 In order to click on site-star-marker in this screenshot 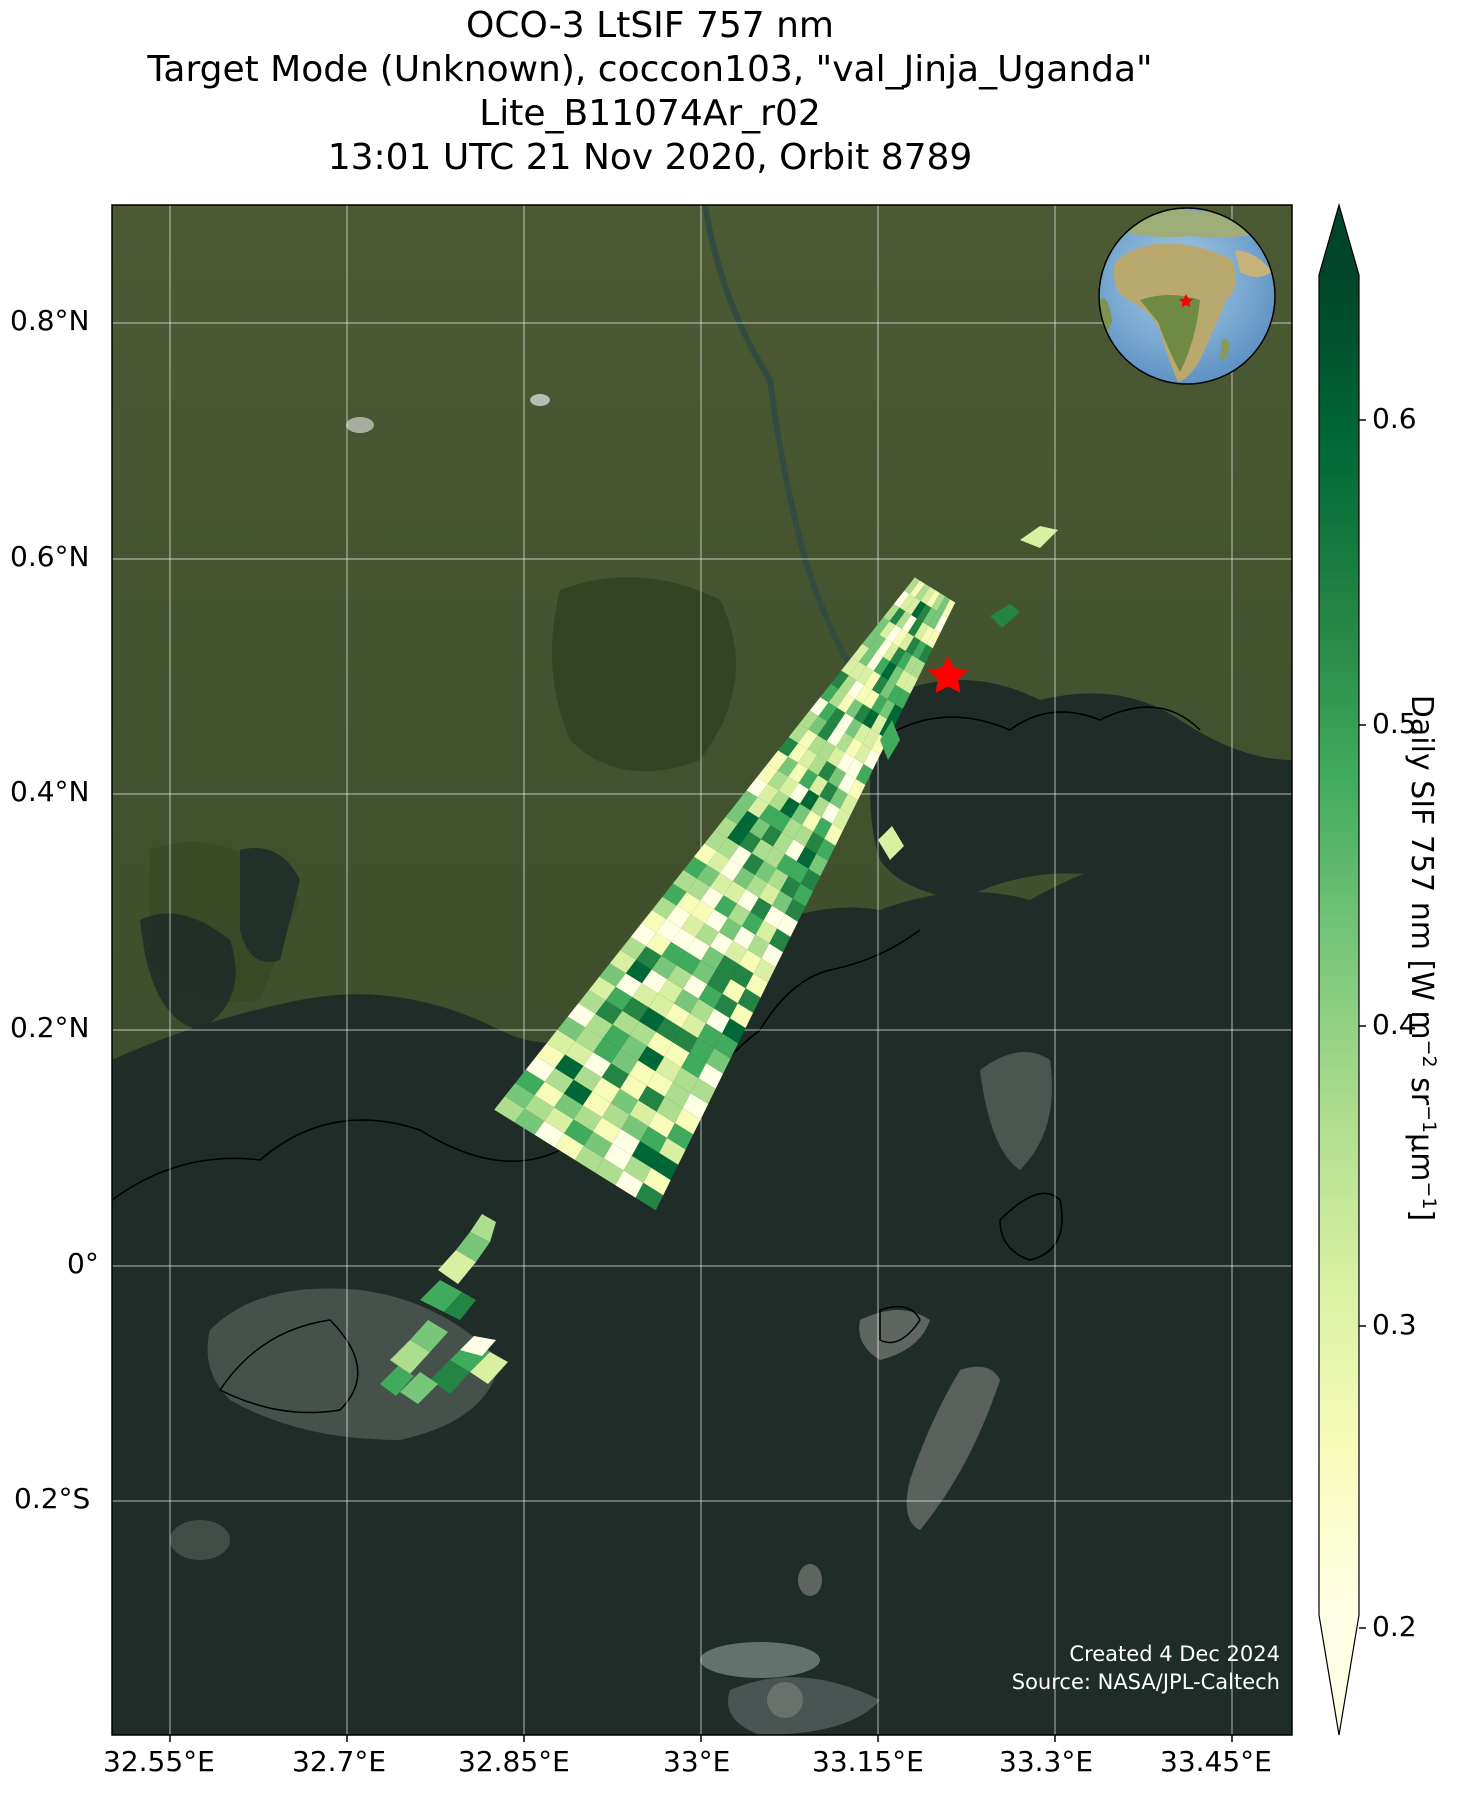, I will do `click(948, 674)`.